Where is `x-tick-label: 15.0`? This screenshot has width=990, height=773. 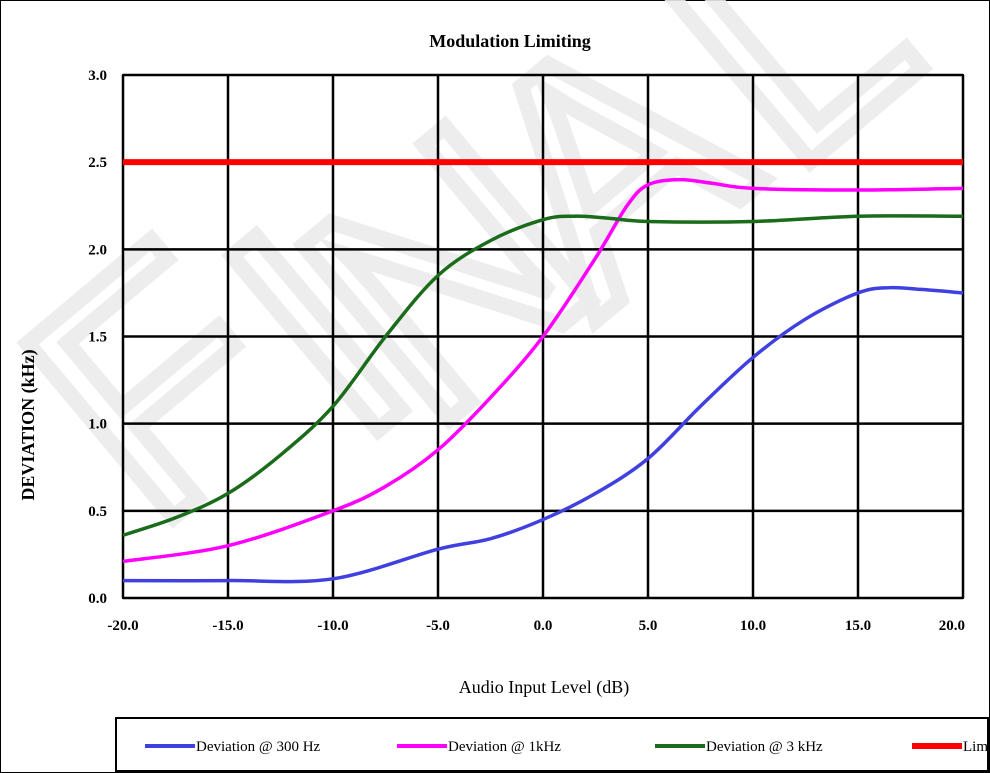
x-tick-label: 15.0 is located at coordinates (858, 626).